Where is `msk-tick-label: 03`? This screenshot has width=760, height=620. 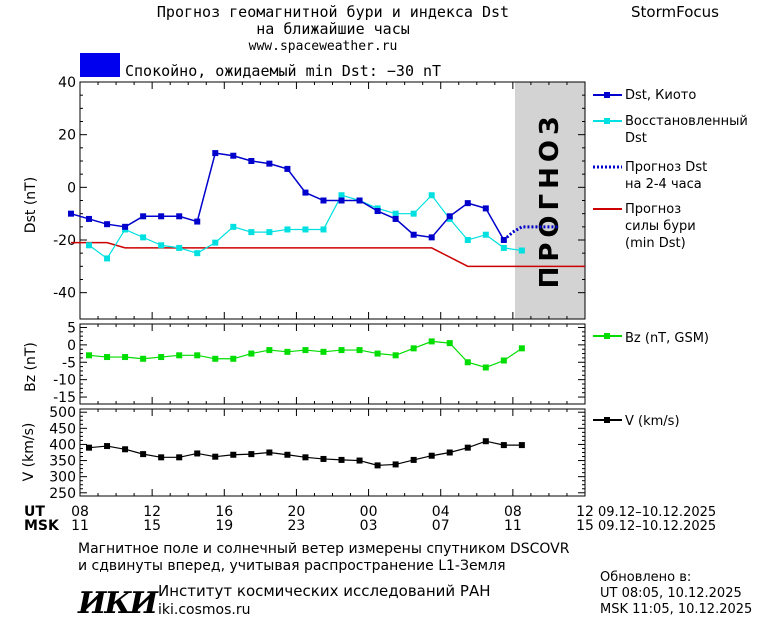 msk-tick-label: 03 is located at coordinates (369, 526).